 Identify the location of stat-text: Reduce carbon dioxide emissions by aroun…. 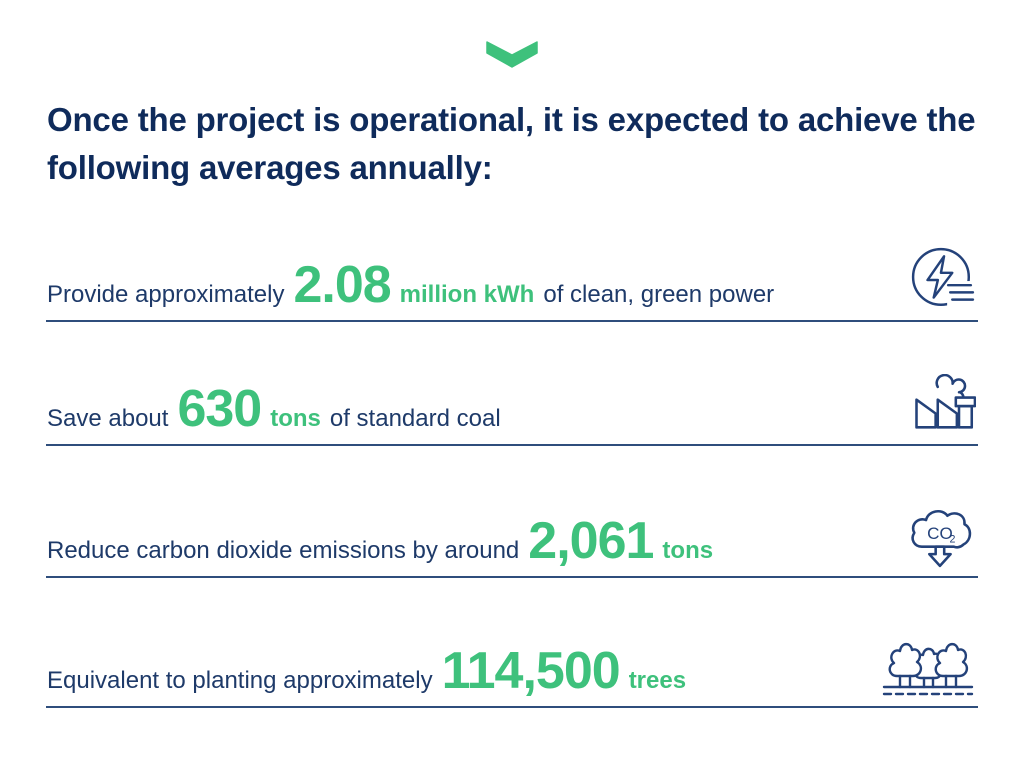
(384, 541).